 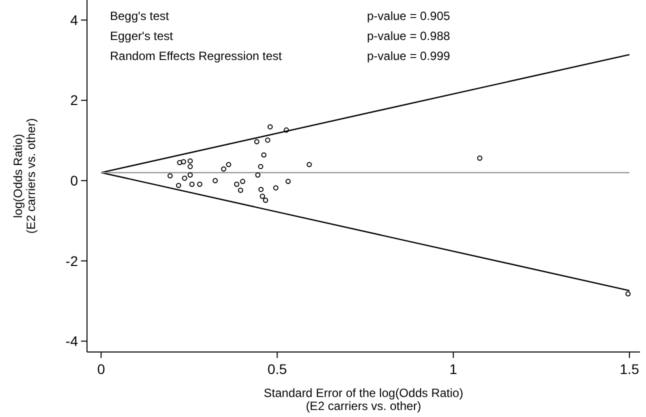 I want to click on x-tick-label: 1, so click(x=453, y=369).